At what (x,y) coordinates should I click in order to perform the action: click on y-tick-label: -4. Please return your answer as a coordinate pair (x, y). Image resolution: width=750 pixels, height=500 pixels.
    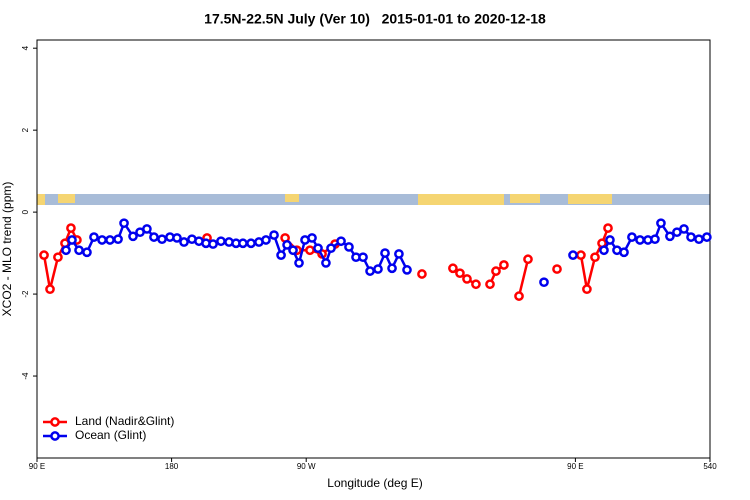
    Looking at the image, I should click on (25, 376).